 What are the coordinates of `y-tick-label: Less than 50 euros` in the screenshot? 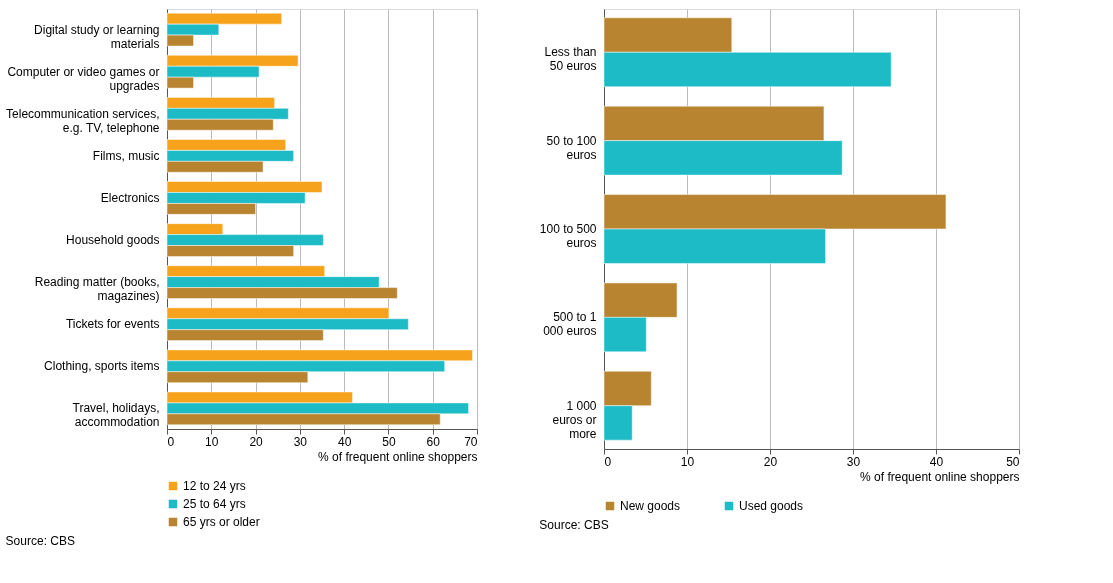 It's located at (570, 59).